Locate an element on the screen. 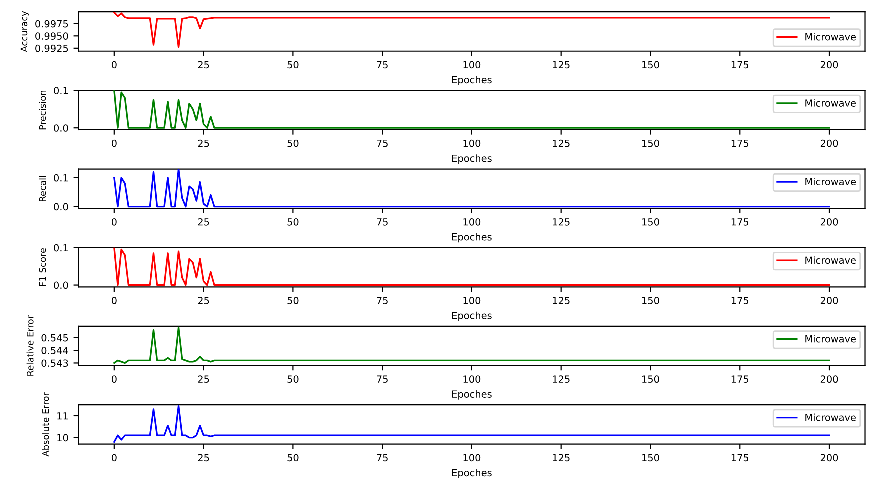 The height and width of the screenshot is (483, 874). y-tick-label: 0.9975 is located at coordinates (52, 24).